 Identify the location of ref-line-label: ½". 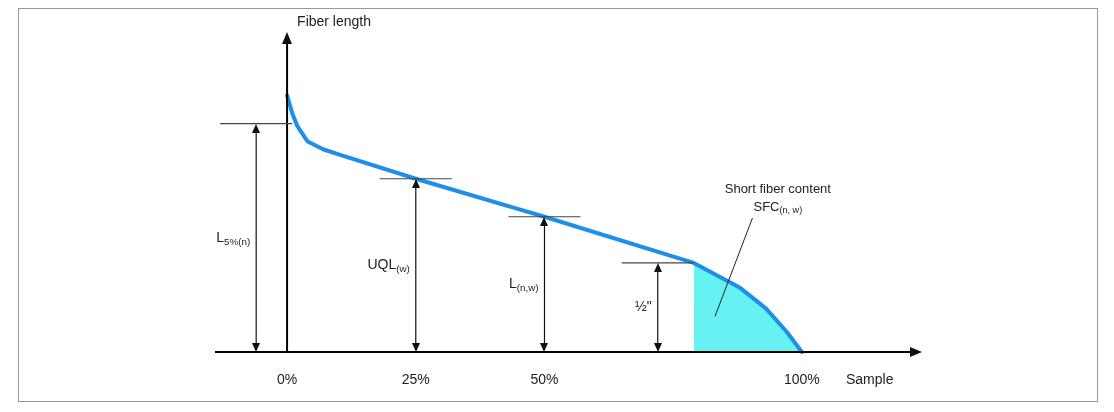
(643, 306).